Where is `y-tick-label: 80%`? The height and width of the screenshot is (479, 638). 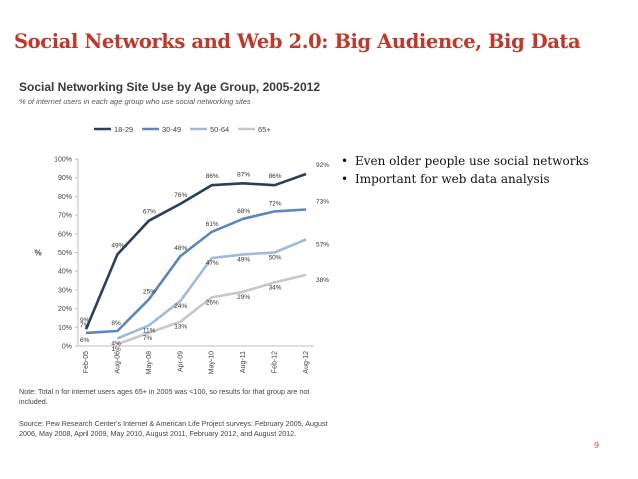
y-tick-label: 80% is located at coordinates (65, 197).